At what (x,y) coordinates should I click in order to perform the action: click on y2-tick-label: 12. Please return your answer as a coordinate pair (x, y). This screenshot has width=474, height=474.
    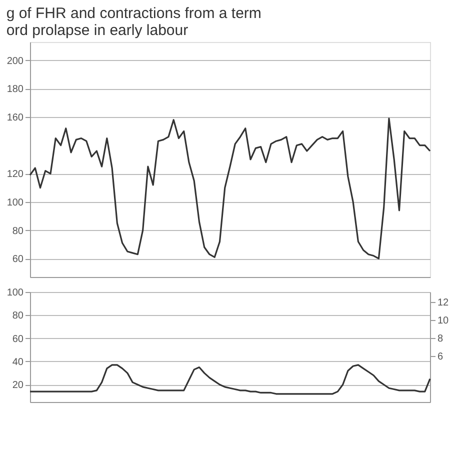
    Looking at the image, I should click on (444, 302).